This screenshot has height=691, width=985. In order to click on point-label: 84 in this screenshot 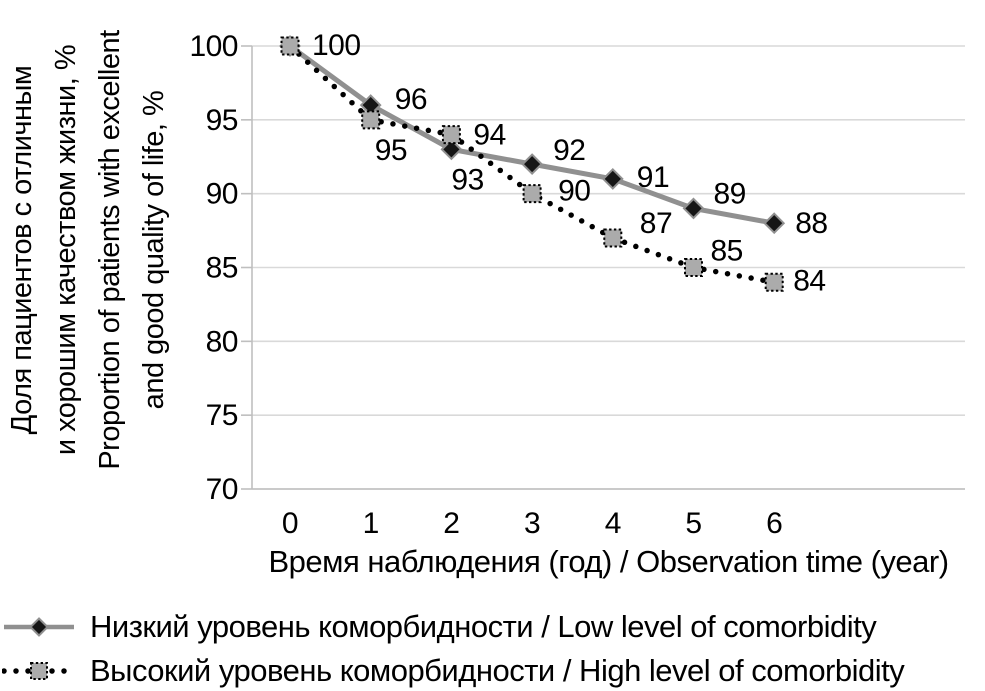, I will do `click(809, 280)`.